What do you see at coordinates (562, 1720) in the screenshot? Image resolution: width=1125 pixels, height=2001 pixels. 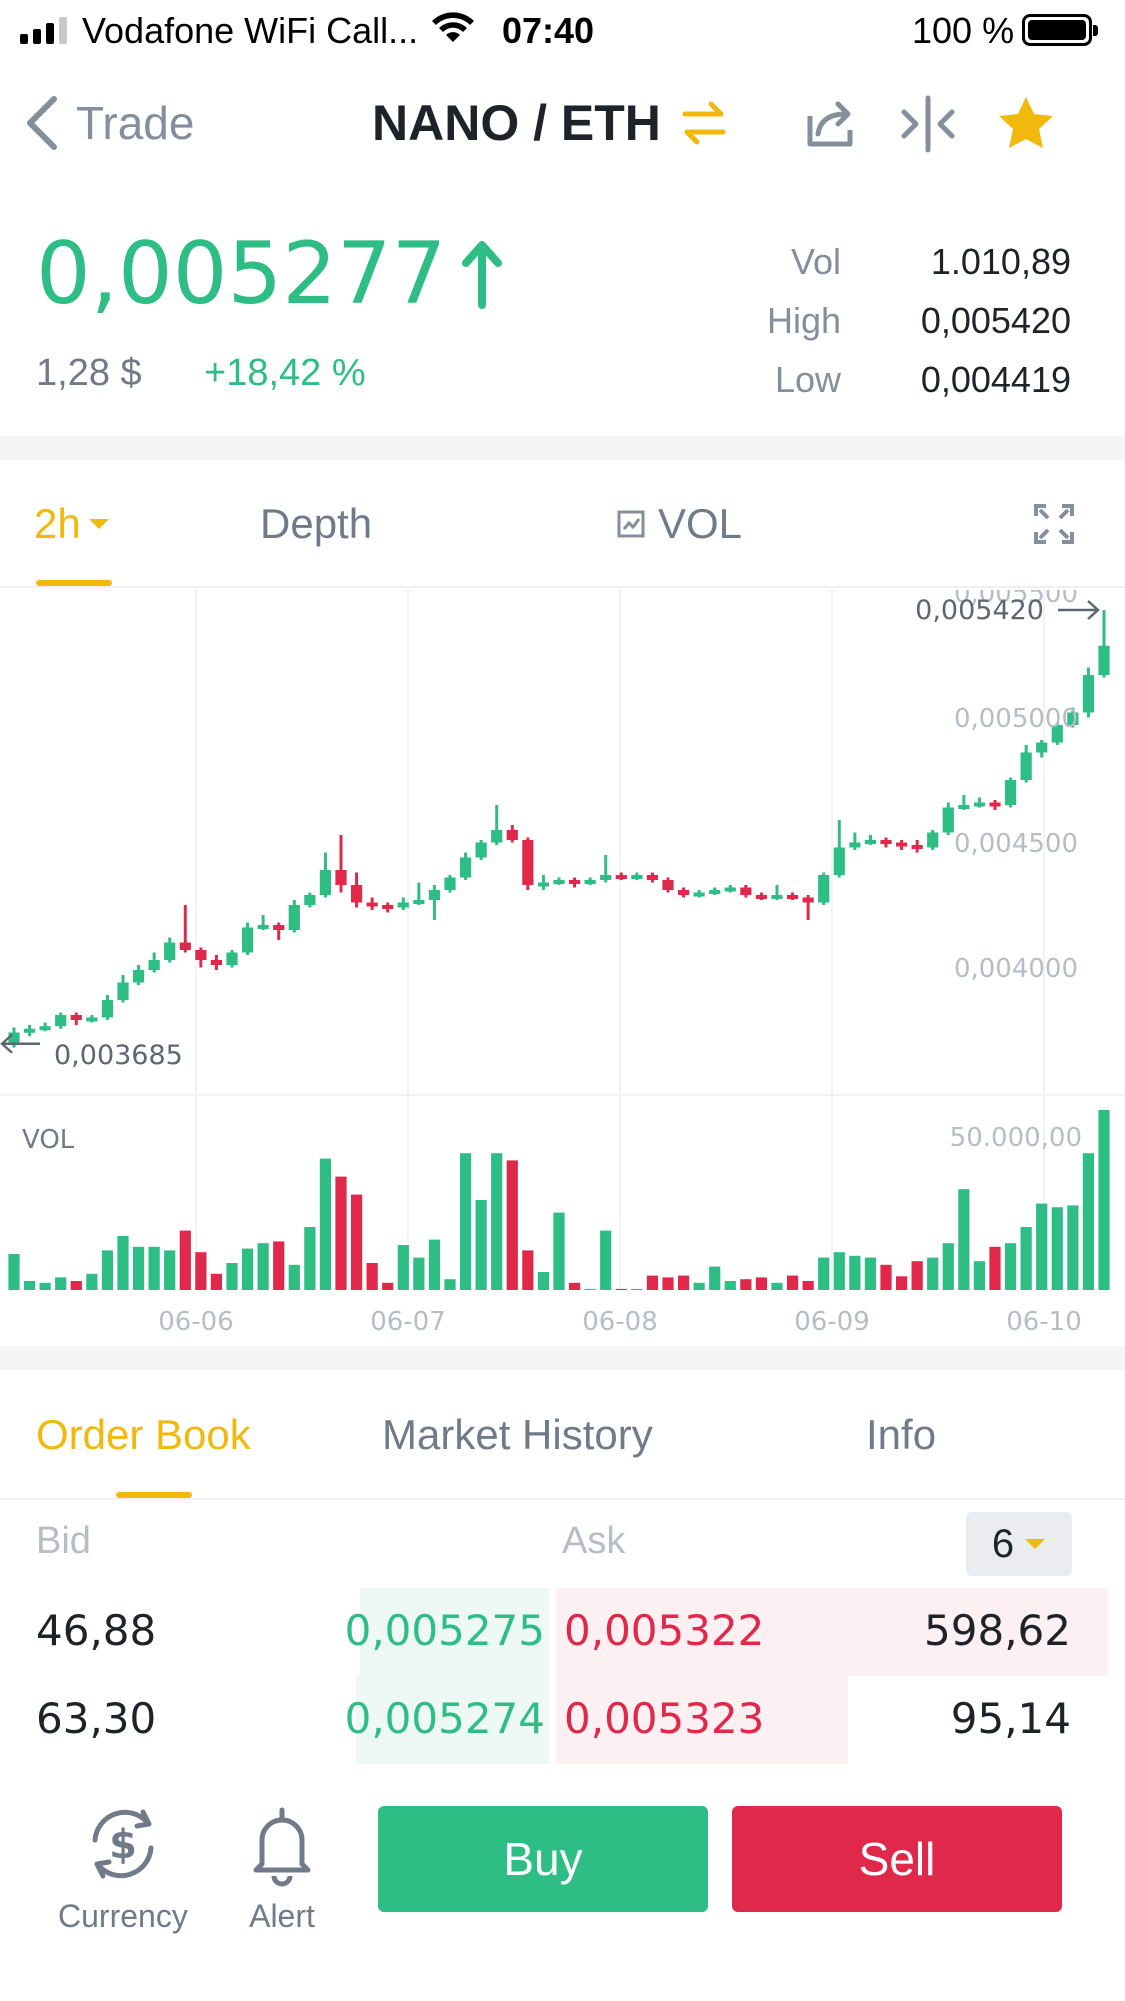 I see `order-book-row: 63,30 0,005274 0,005323 95,14` at bounding box center [562, 1720].